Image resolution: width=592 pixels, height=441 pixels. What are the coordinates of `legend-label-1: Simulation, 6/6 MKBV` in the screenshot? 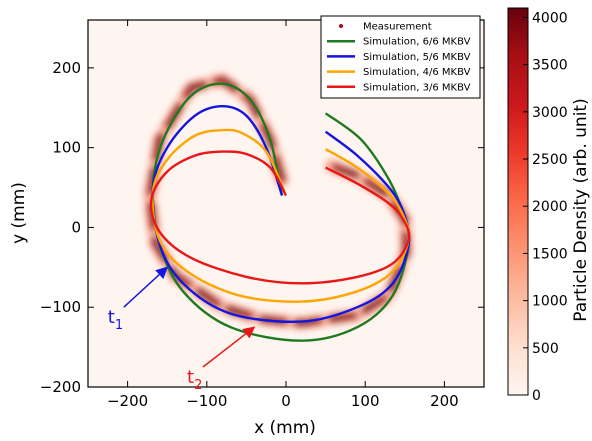 It's located at (417, 42).